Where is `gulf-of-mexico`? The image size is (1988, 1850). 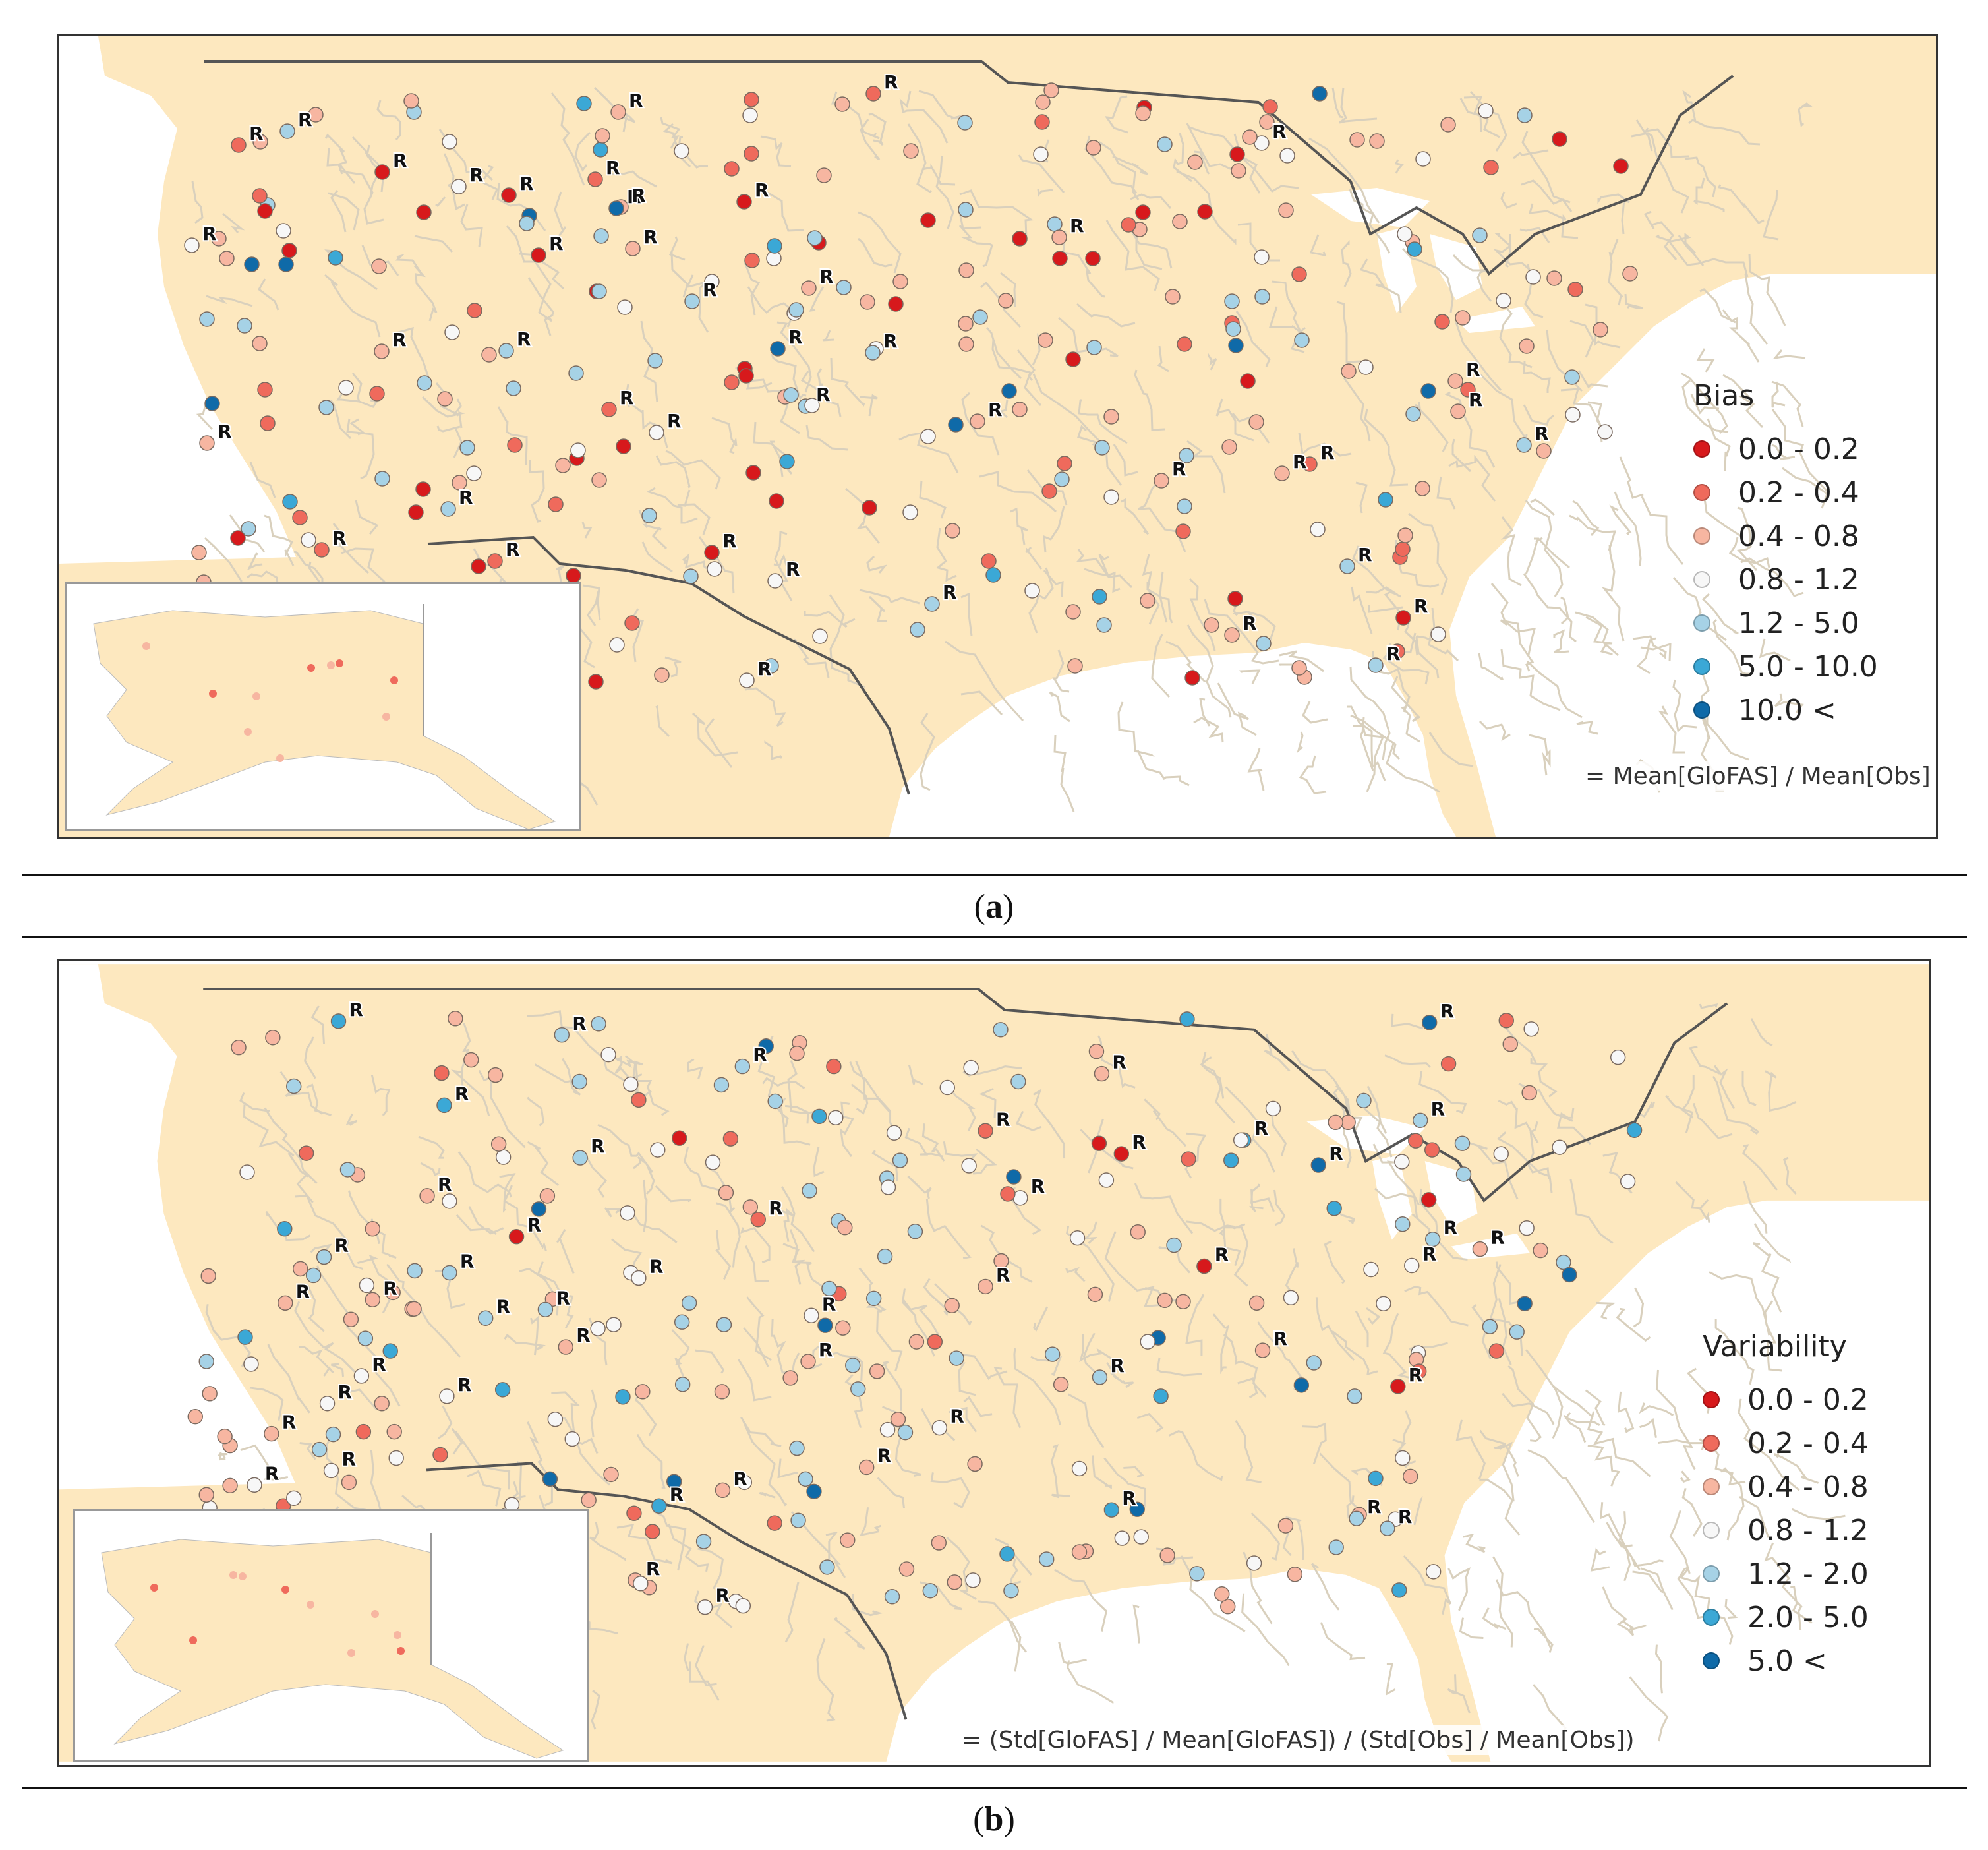
gulf-of-mexico is located at coordinates (1168, 1665).